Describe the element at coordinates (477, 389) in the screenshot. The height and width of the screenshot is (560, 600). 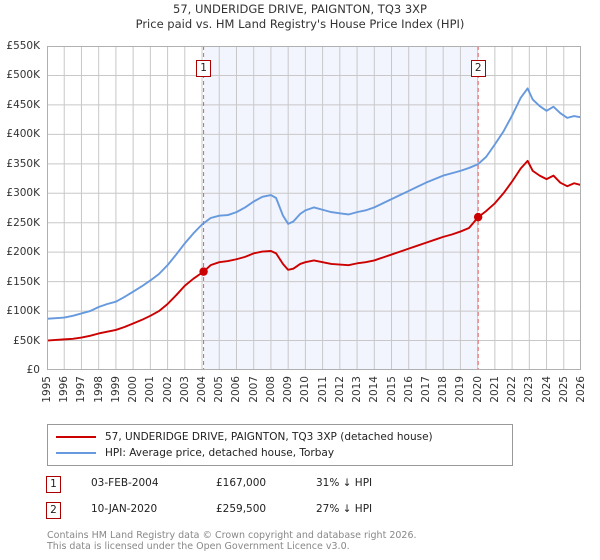
I see `x-axis-tick-label: 2020` at that location.